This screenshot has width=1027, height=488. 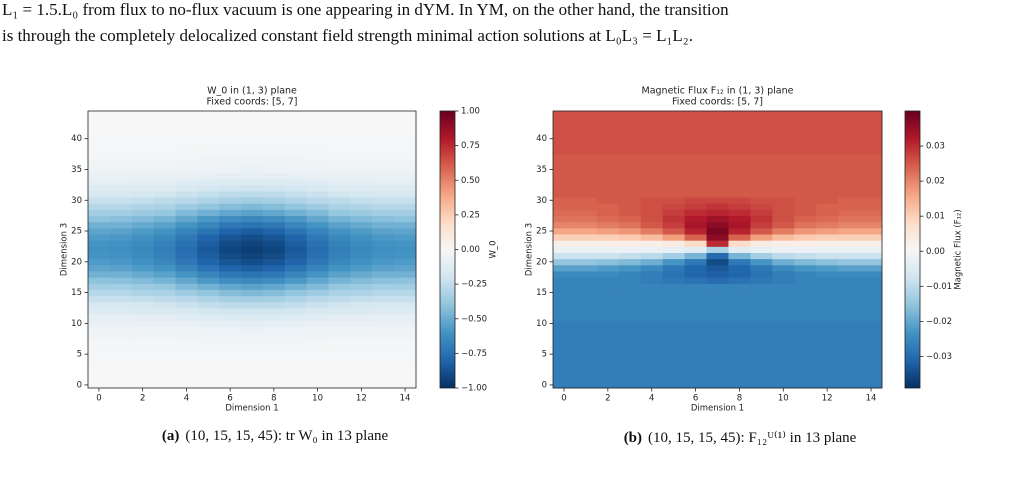 I want to click on y-tick-label: 15, so click(x=76, y=293).